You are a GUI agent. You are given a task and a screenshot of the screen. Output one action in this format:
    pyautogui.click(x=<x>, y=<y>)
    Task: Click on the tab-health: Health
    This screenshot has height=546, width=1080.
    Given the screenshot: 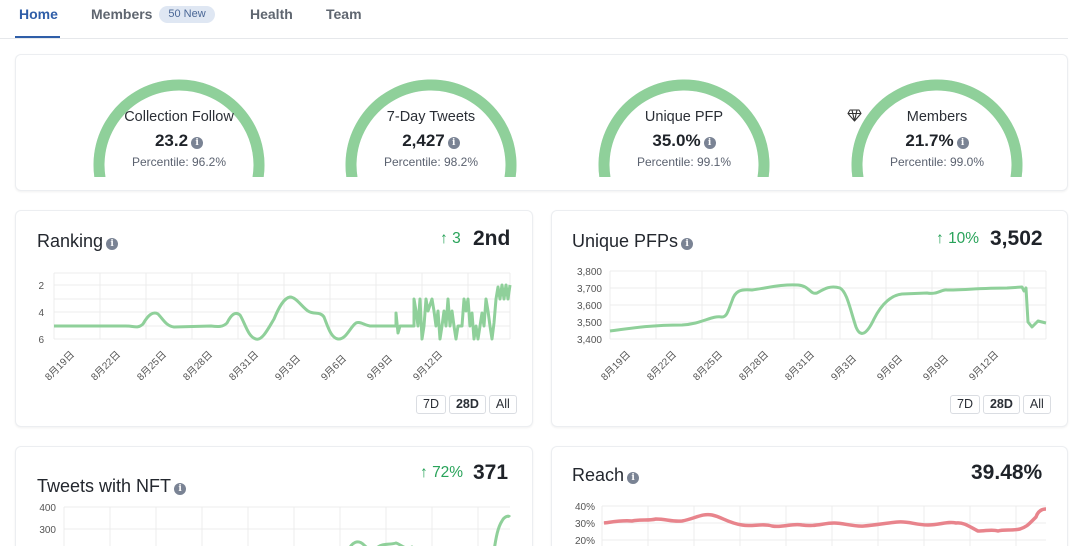 What is the action you would take?
    pyautogui.click(x=271, y=14)
    